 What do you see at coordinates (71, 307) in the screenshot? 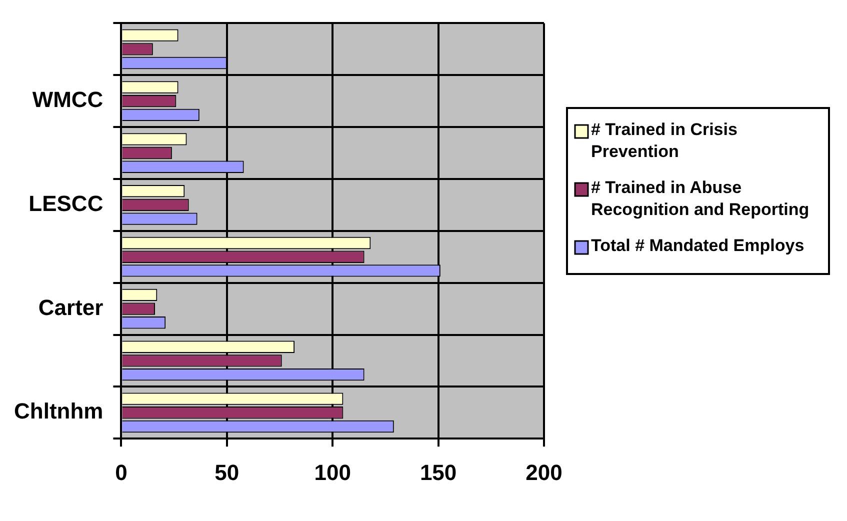
I see `y-tick-label: Carter` at bounding box center [71, 307].